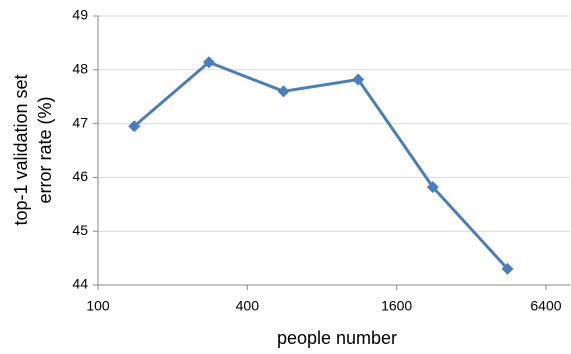 This screenshot has height=354, width=571. Describe the element at coordinates (98, 306) in the screenshot. I see `x-tick-label: 100` at that location.